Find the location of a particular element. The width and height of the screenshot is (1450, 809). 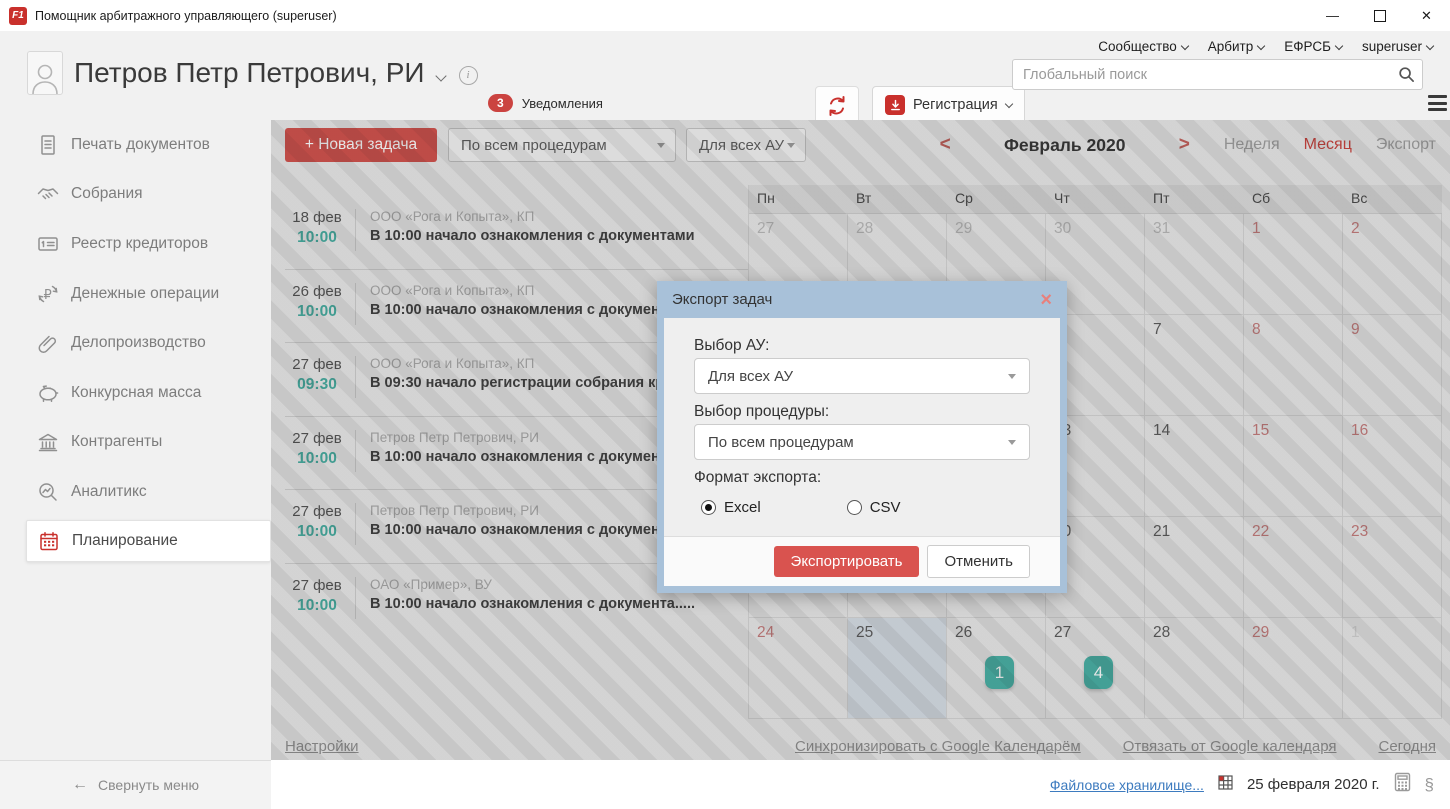

ruble-exchange-icon: ₽ is located at coordinates (48, 294).